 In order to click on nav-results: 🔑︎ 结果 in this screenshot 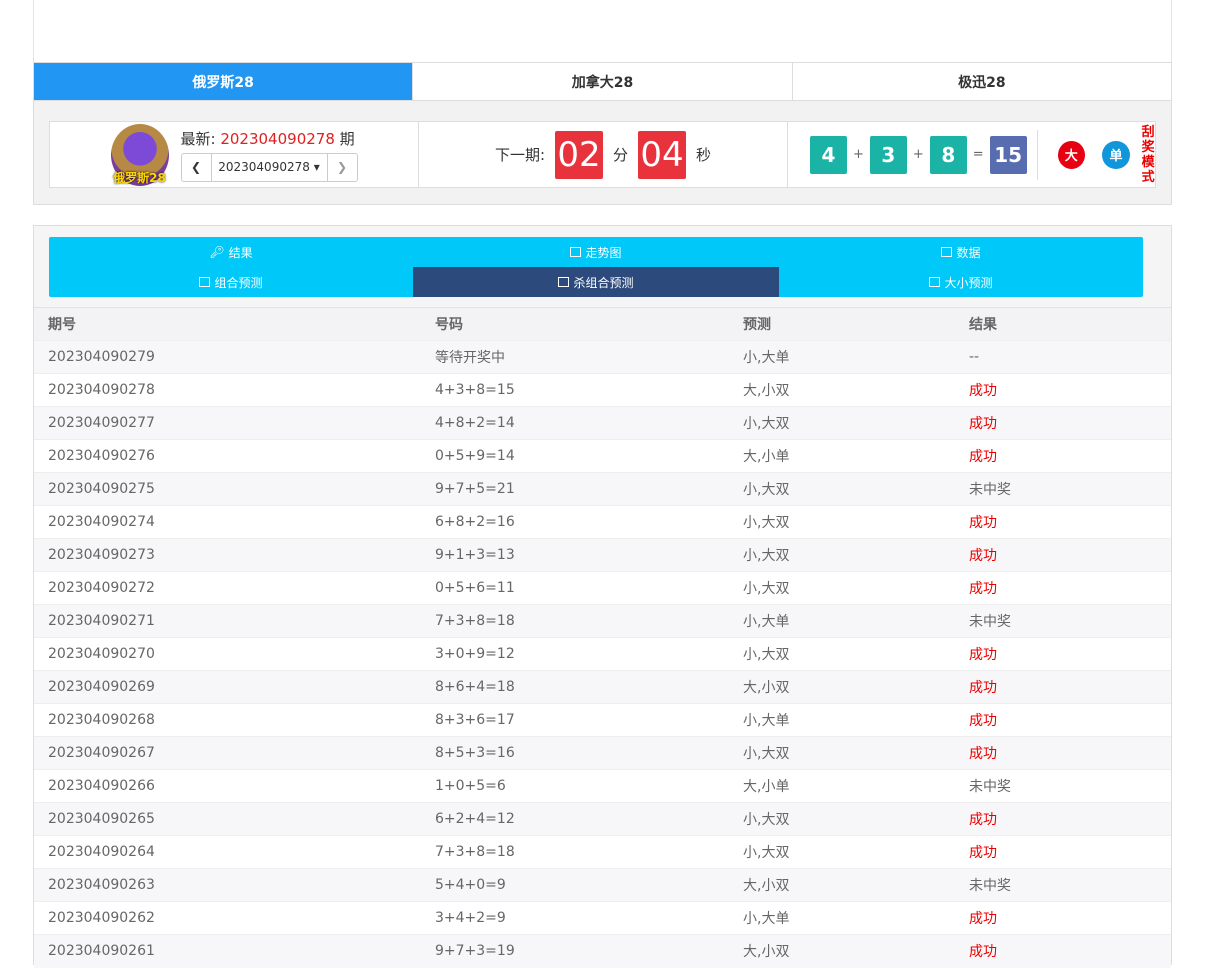, I will do `click(231, 252)`.